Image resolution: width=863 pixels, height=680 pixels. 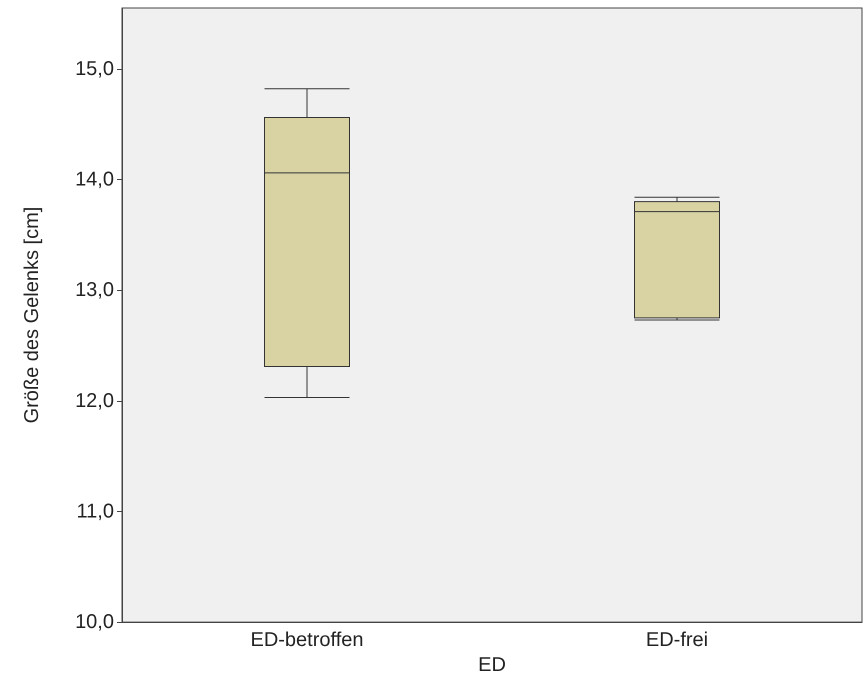 I want to click on y-tick-label: 13,0, so click(x=94, y=290).